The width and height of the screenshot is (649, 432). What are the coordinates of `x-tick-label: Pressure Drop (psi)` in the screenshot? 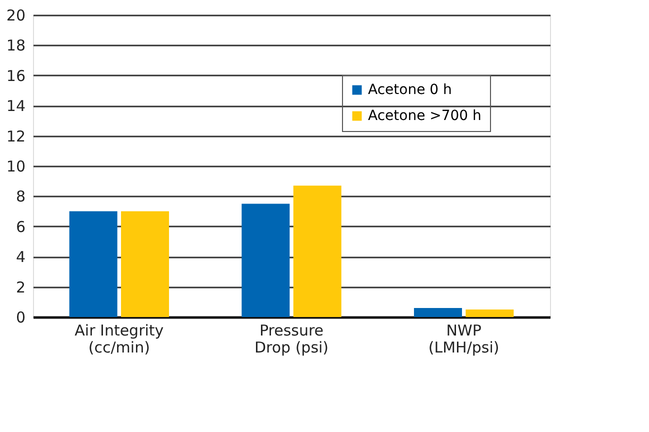 It's located at (291, 339).